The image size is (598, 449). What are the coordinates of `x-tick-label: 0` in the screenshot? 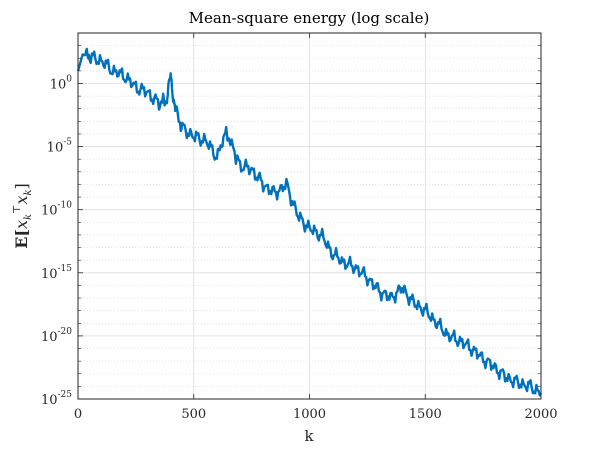 It's located at (78, 414).